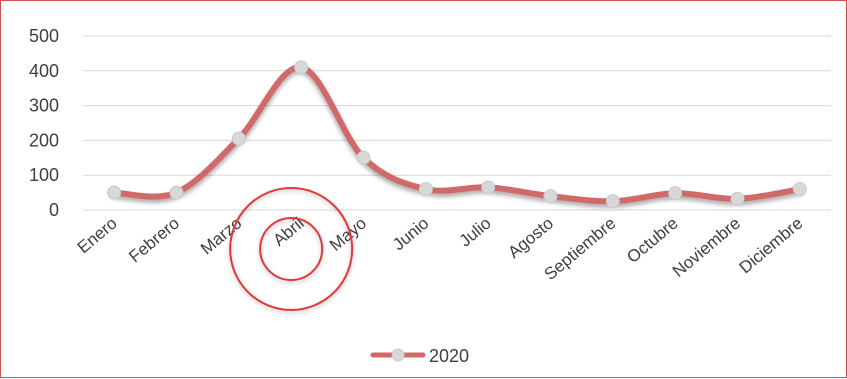  Describe the element at coordinates (44, 106) in the screenshot. I see `y-tick-label-300: 300` at that location.